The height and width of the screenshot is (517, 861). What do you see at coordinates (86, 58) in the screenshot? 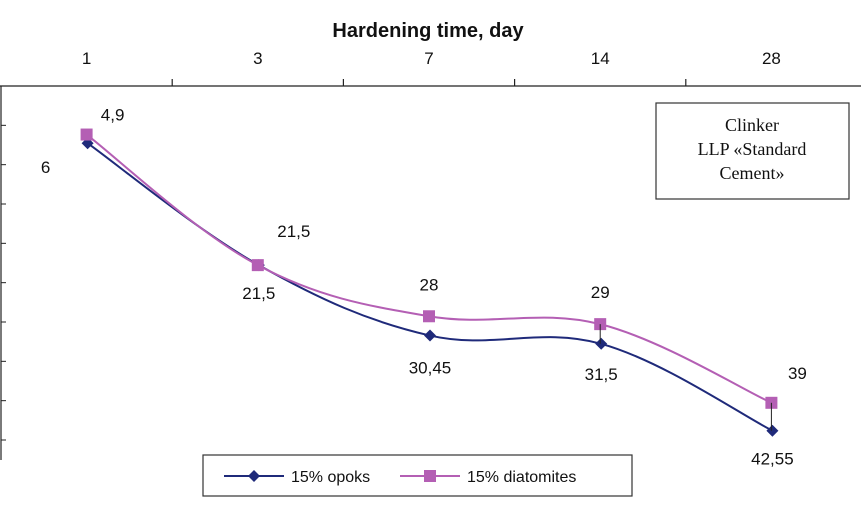
I see `x-tick-label: 1` at bounding box center [86, 58].